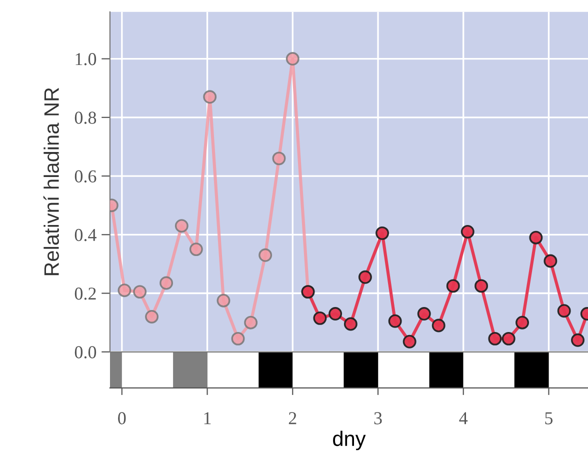 The width and height of the screenshot is (588, 457). I want to click on x-tick-label: 5, so click(549, 418).